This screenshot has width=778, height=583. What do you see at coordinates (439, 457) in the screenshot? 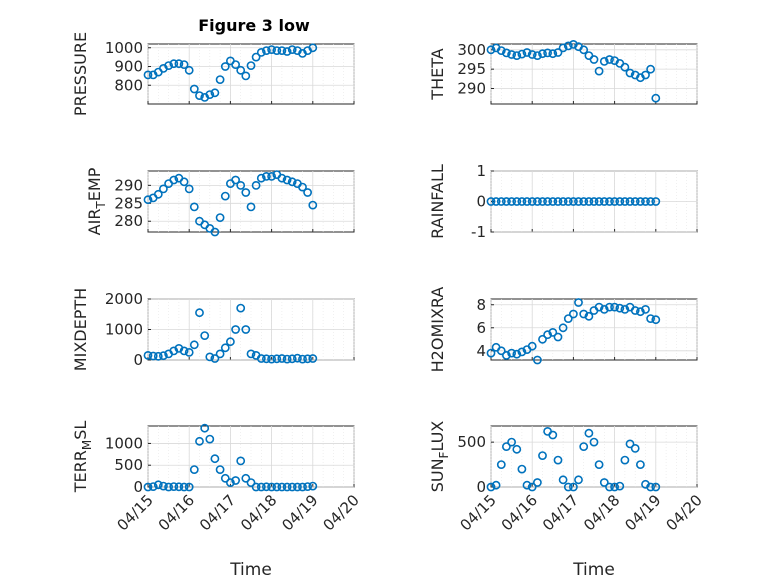
I see `y-axis-label: SUNFLUX` at bounding box center [439, 457].